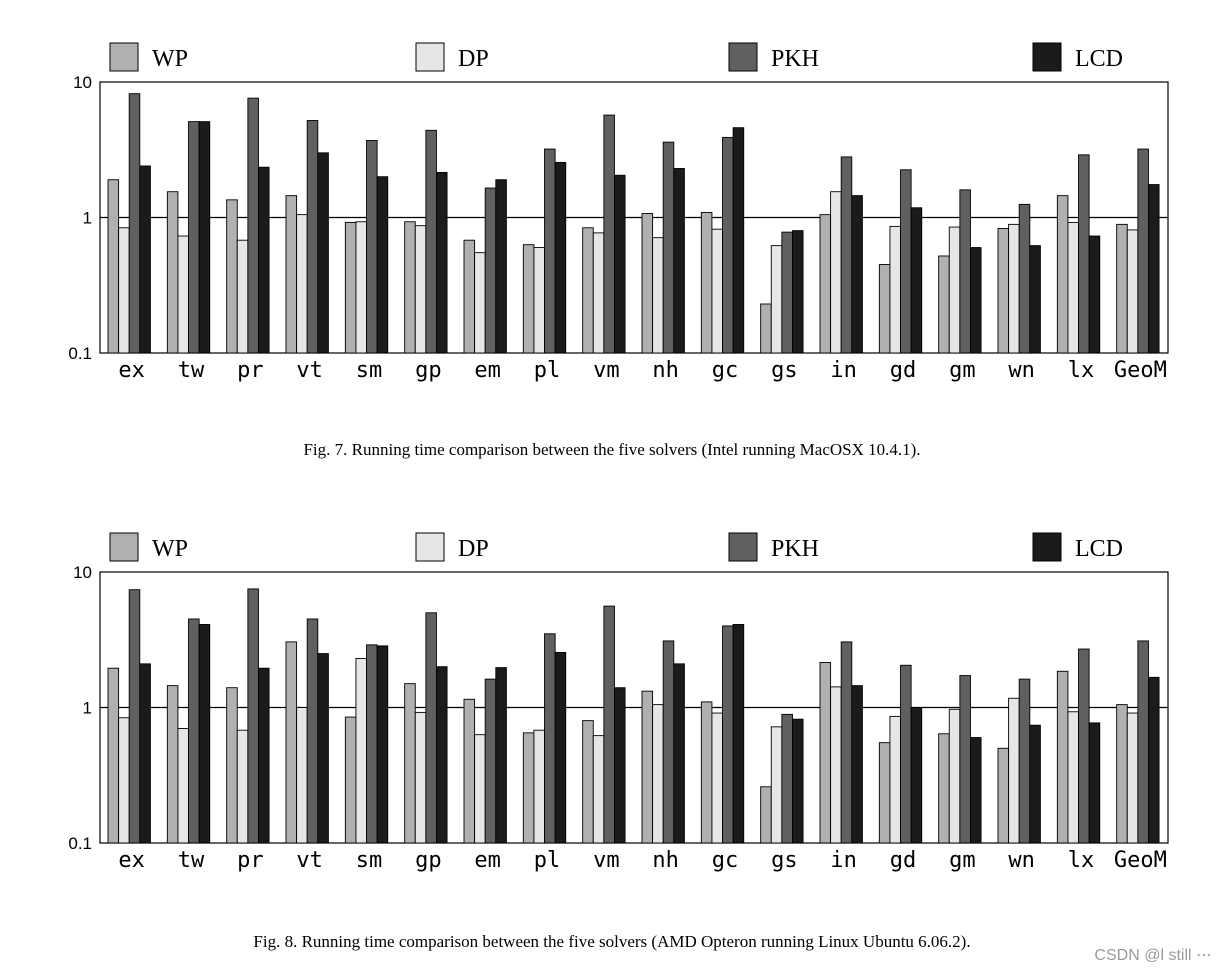 Image resolution: width=1224 pixels, height=973 pixels. I want to click on y-tick-label: 0.1, so click(80, 843).